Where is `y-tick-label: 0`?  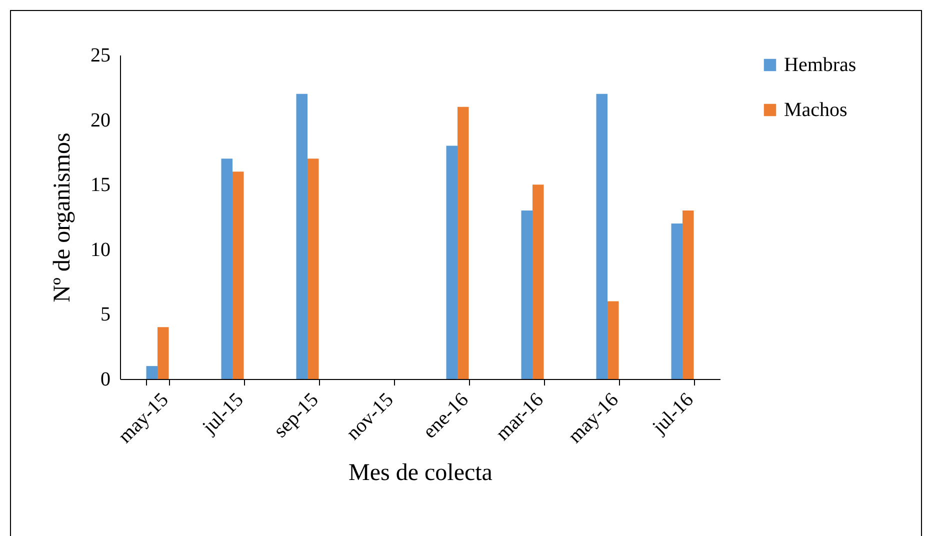
y-tick-label: 0 is located at coordinates (105, 379).